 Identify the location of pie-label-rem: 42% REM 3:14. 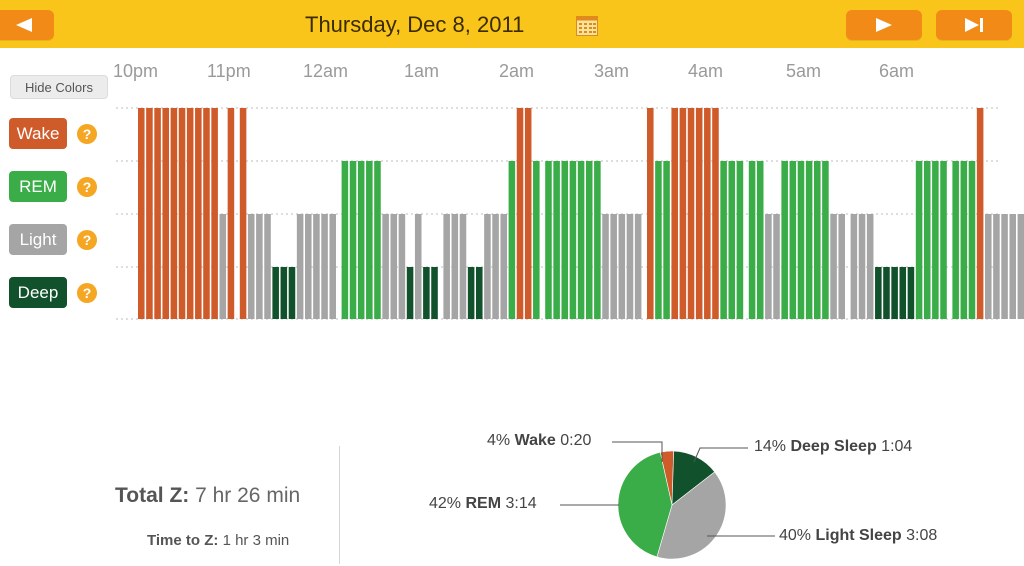
(483, 504).